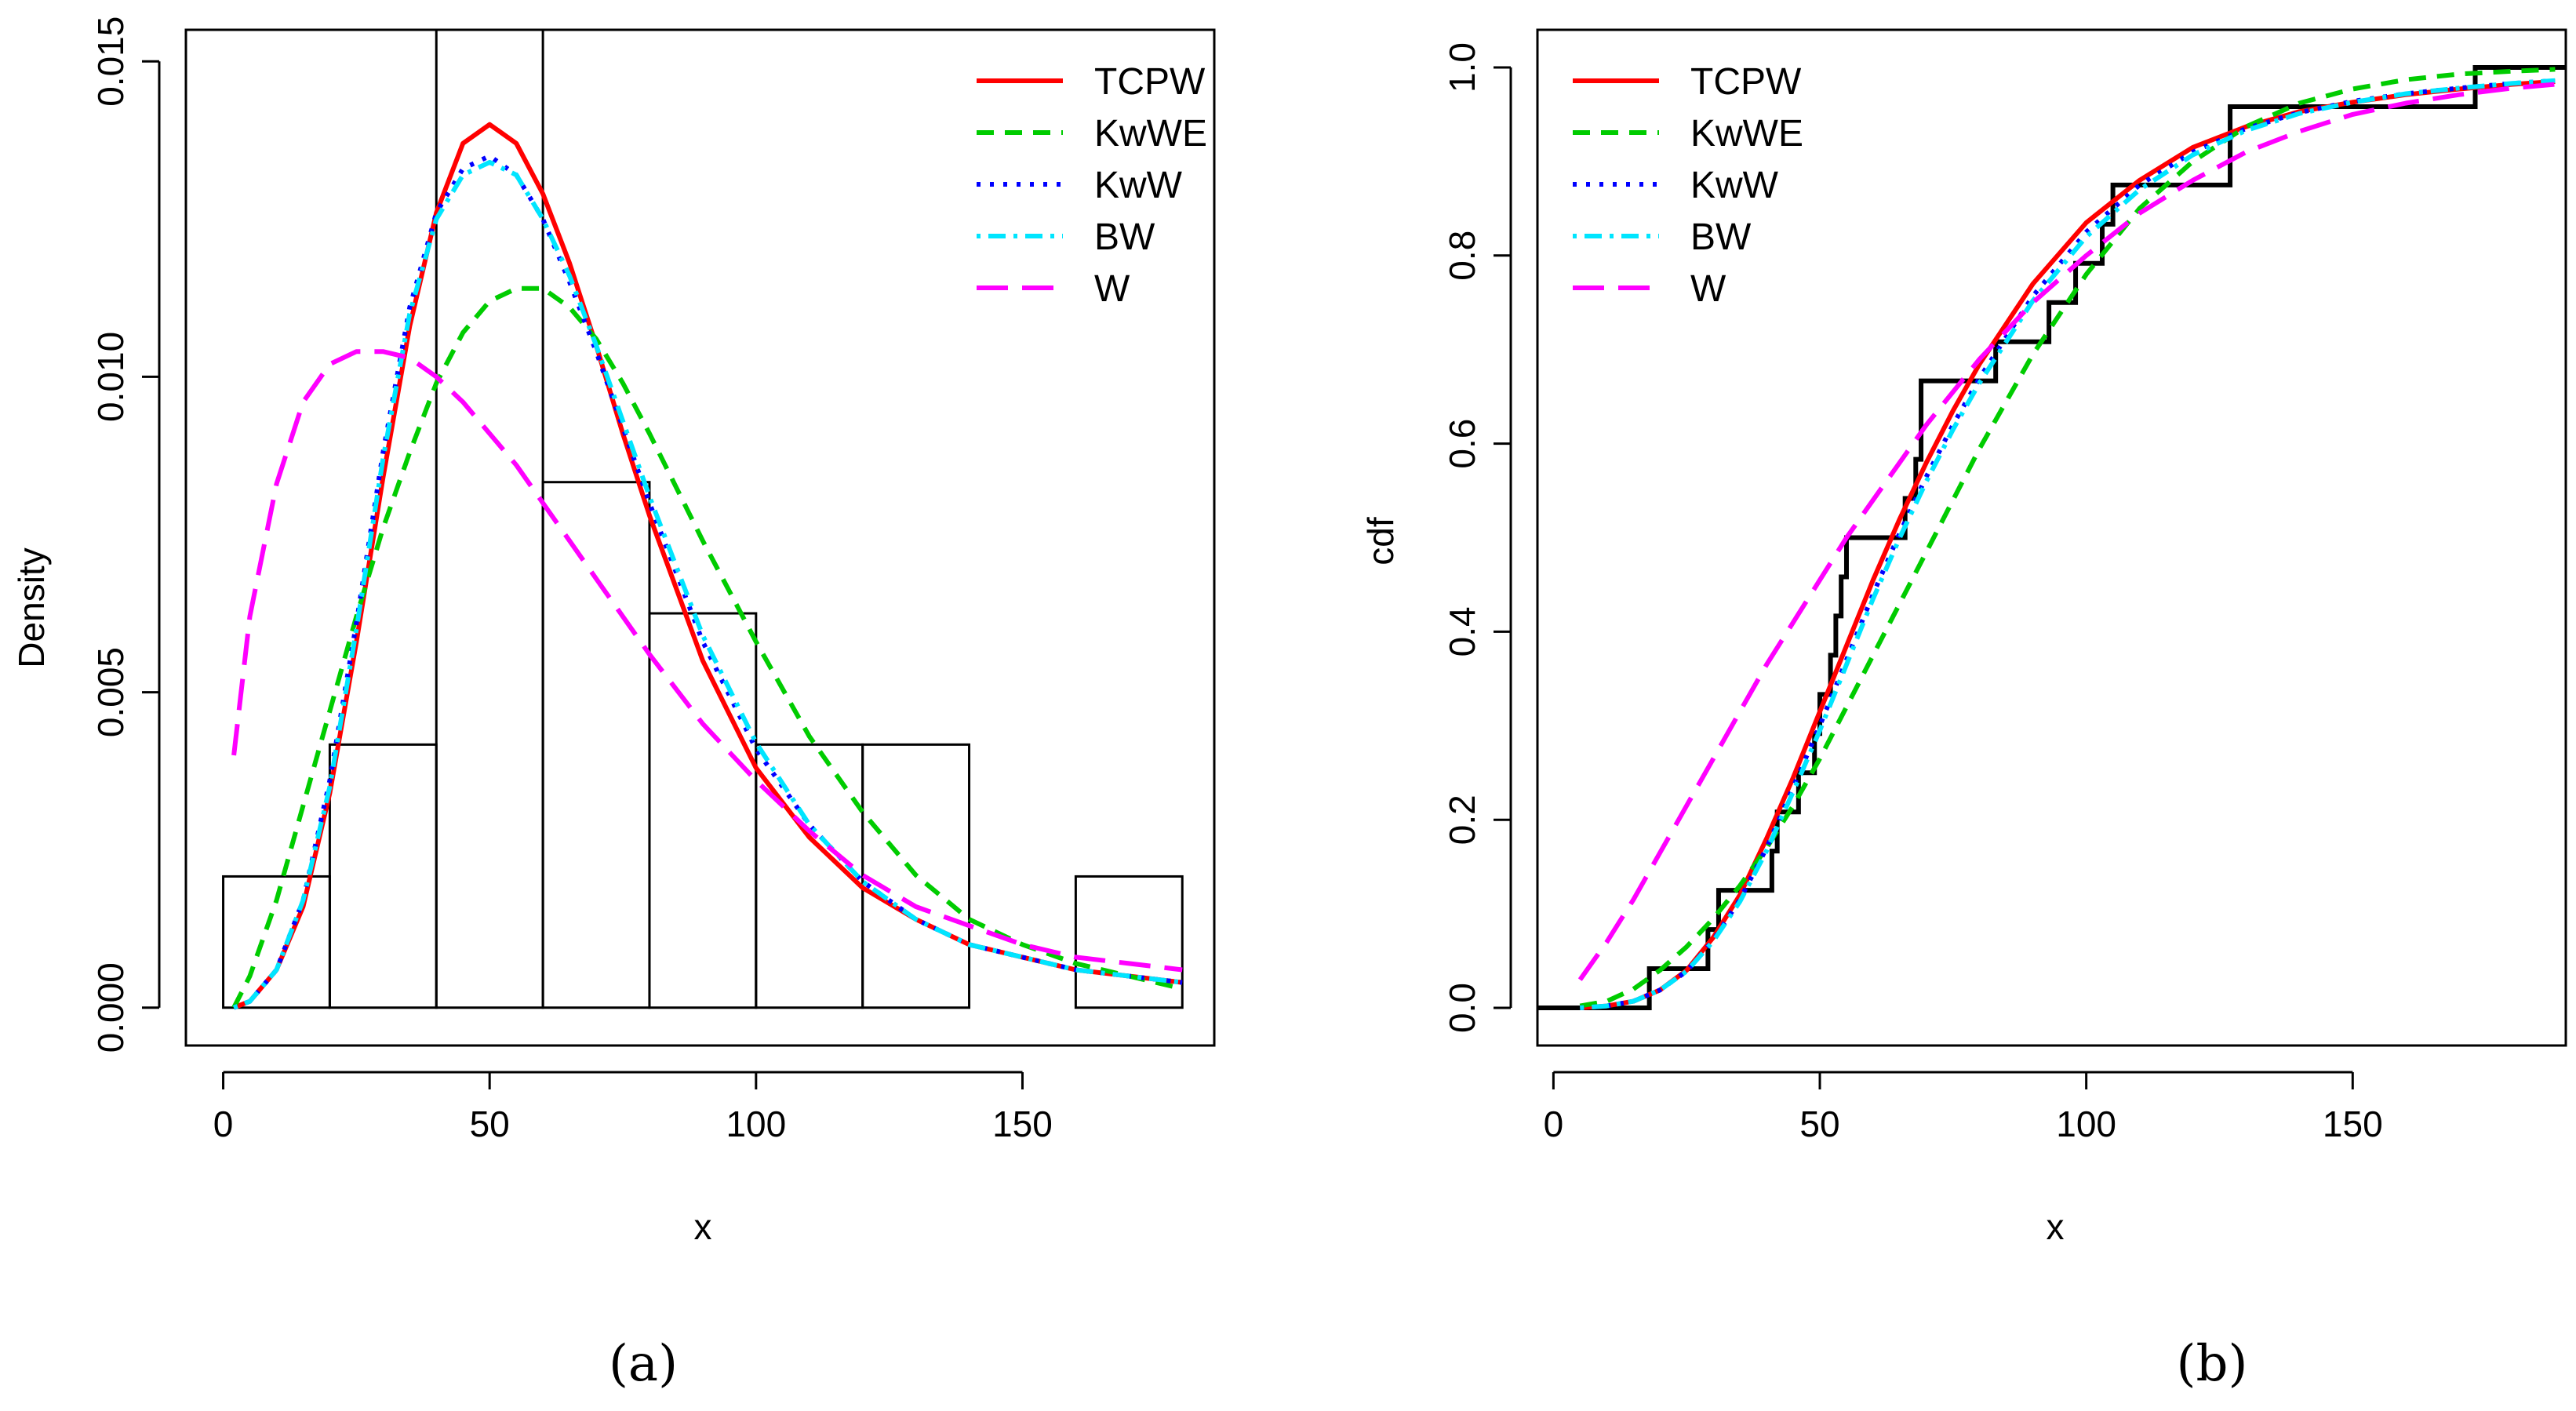 The image size is (2576, 1411). Describe the element at coordinates (110, 1007) in the screenshot. I see `y-tick-label: 0.000` at that location.